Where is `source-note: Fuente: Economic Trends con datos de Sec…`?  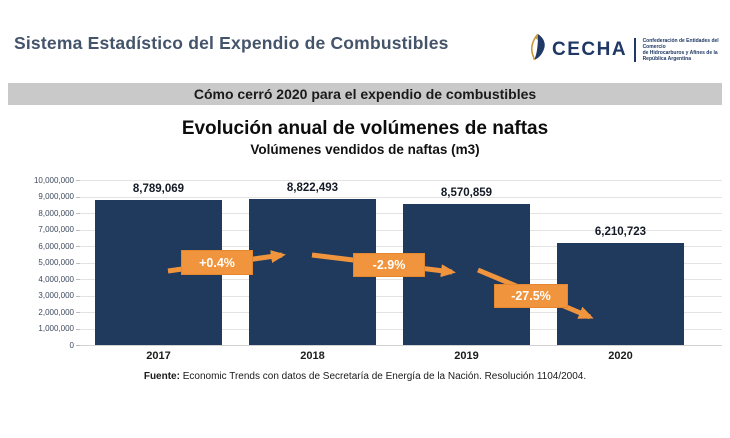
source-note: Fuente: Economic Trends con datos de Sec… is located at coordinates (365, 376).